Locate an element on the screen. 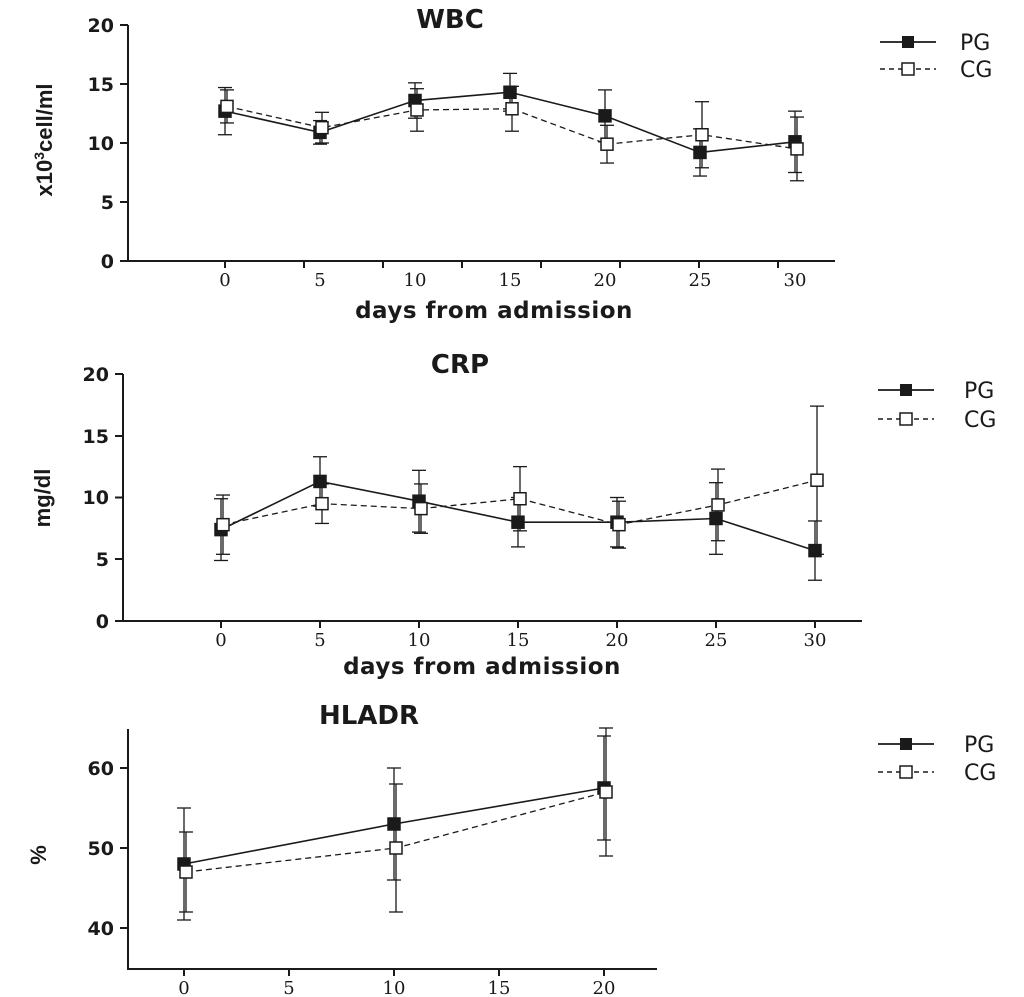  hladr-plot-area is located at coordinates (395, 824).